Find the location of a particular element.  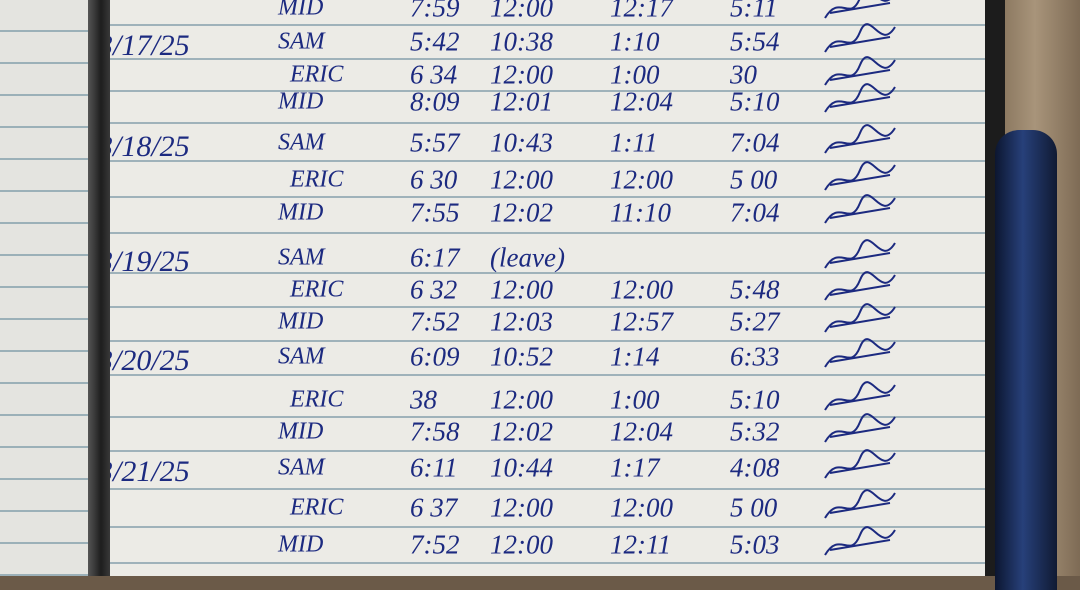

time-entry: 12:03 is located at coordinates (521, 321).